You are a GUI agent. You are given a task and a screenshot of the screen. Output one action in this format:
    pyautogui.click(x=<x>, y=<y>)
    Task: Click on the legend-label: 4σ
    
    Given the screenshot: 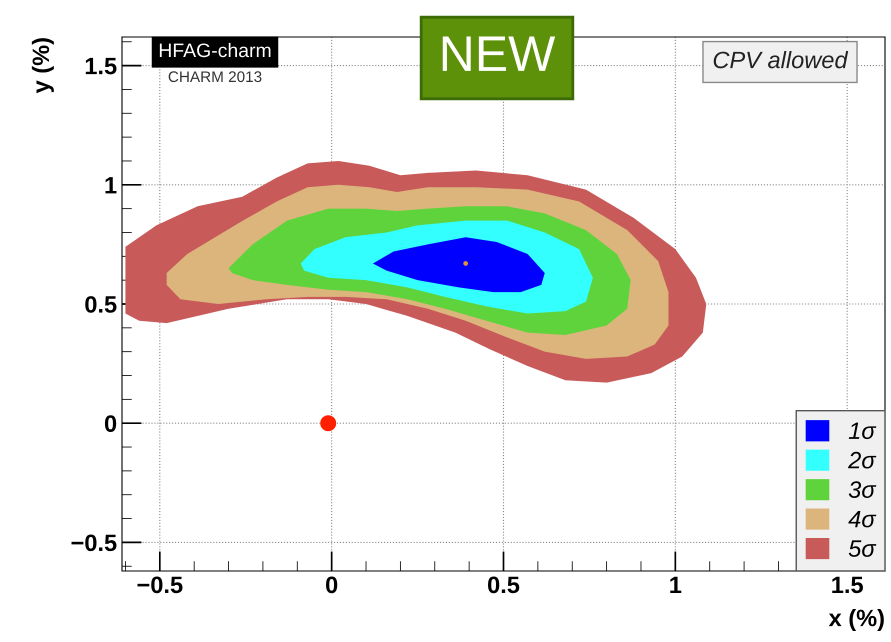 What is the action you would take?
    pyautogui.click(x=862, y=519)
    